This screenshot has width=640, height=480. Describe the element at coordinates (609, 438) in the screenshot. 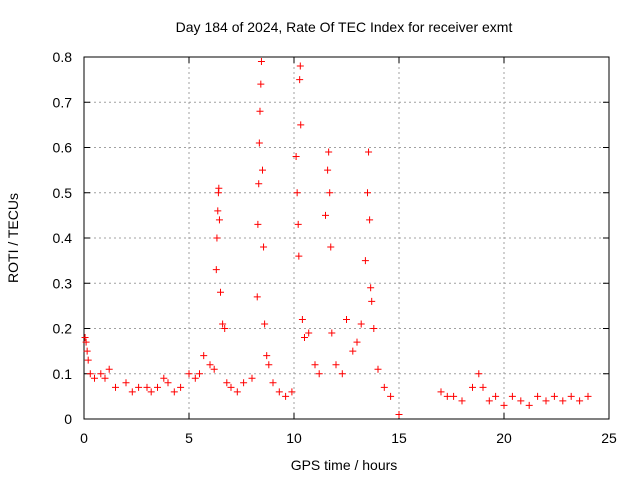

I see `x-tick-label: 25` at that location.